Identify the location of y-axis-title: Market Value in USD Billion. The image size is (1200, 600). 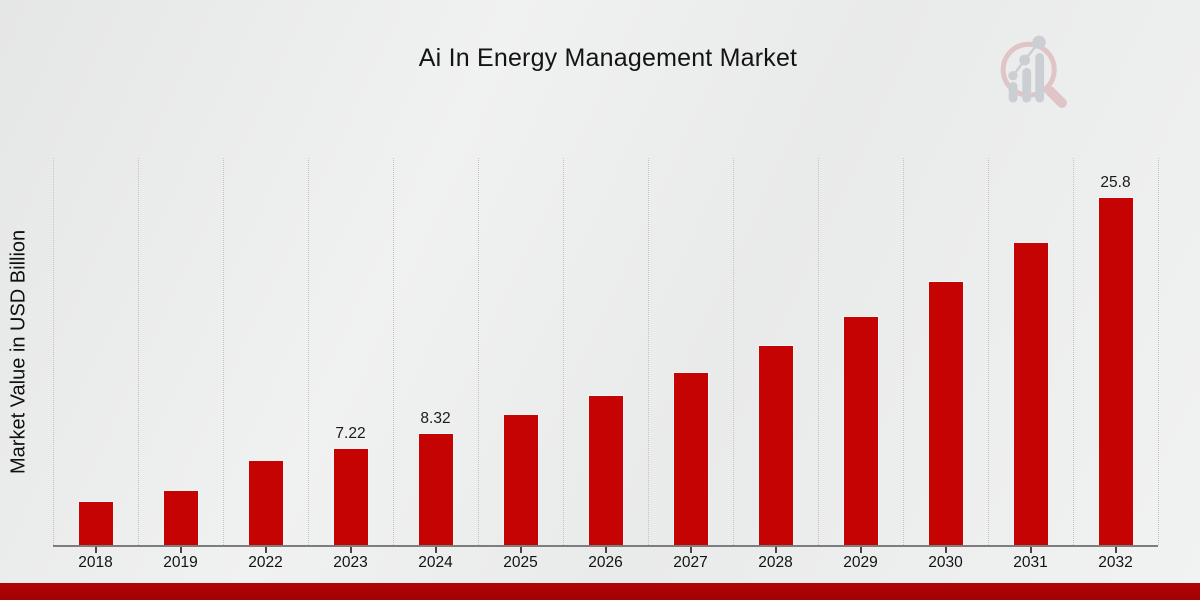
(18, 351).